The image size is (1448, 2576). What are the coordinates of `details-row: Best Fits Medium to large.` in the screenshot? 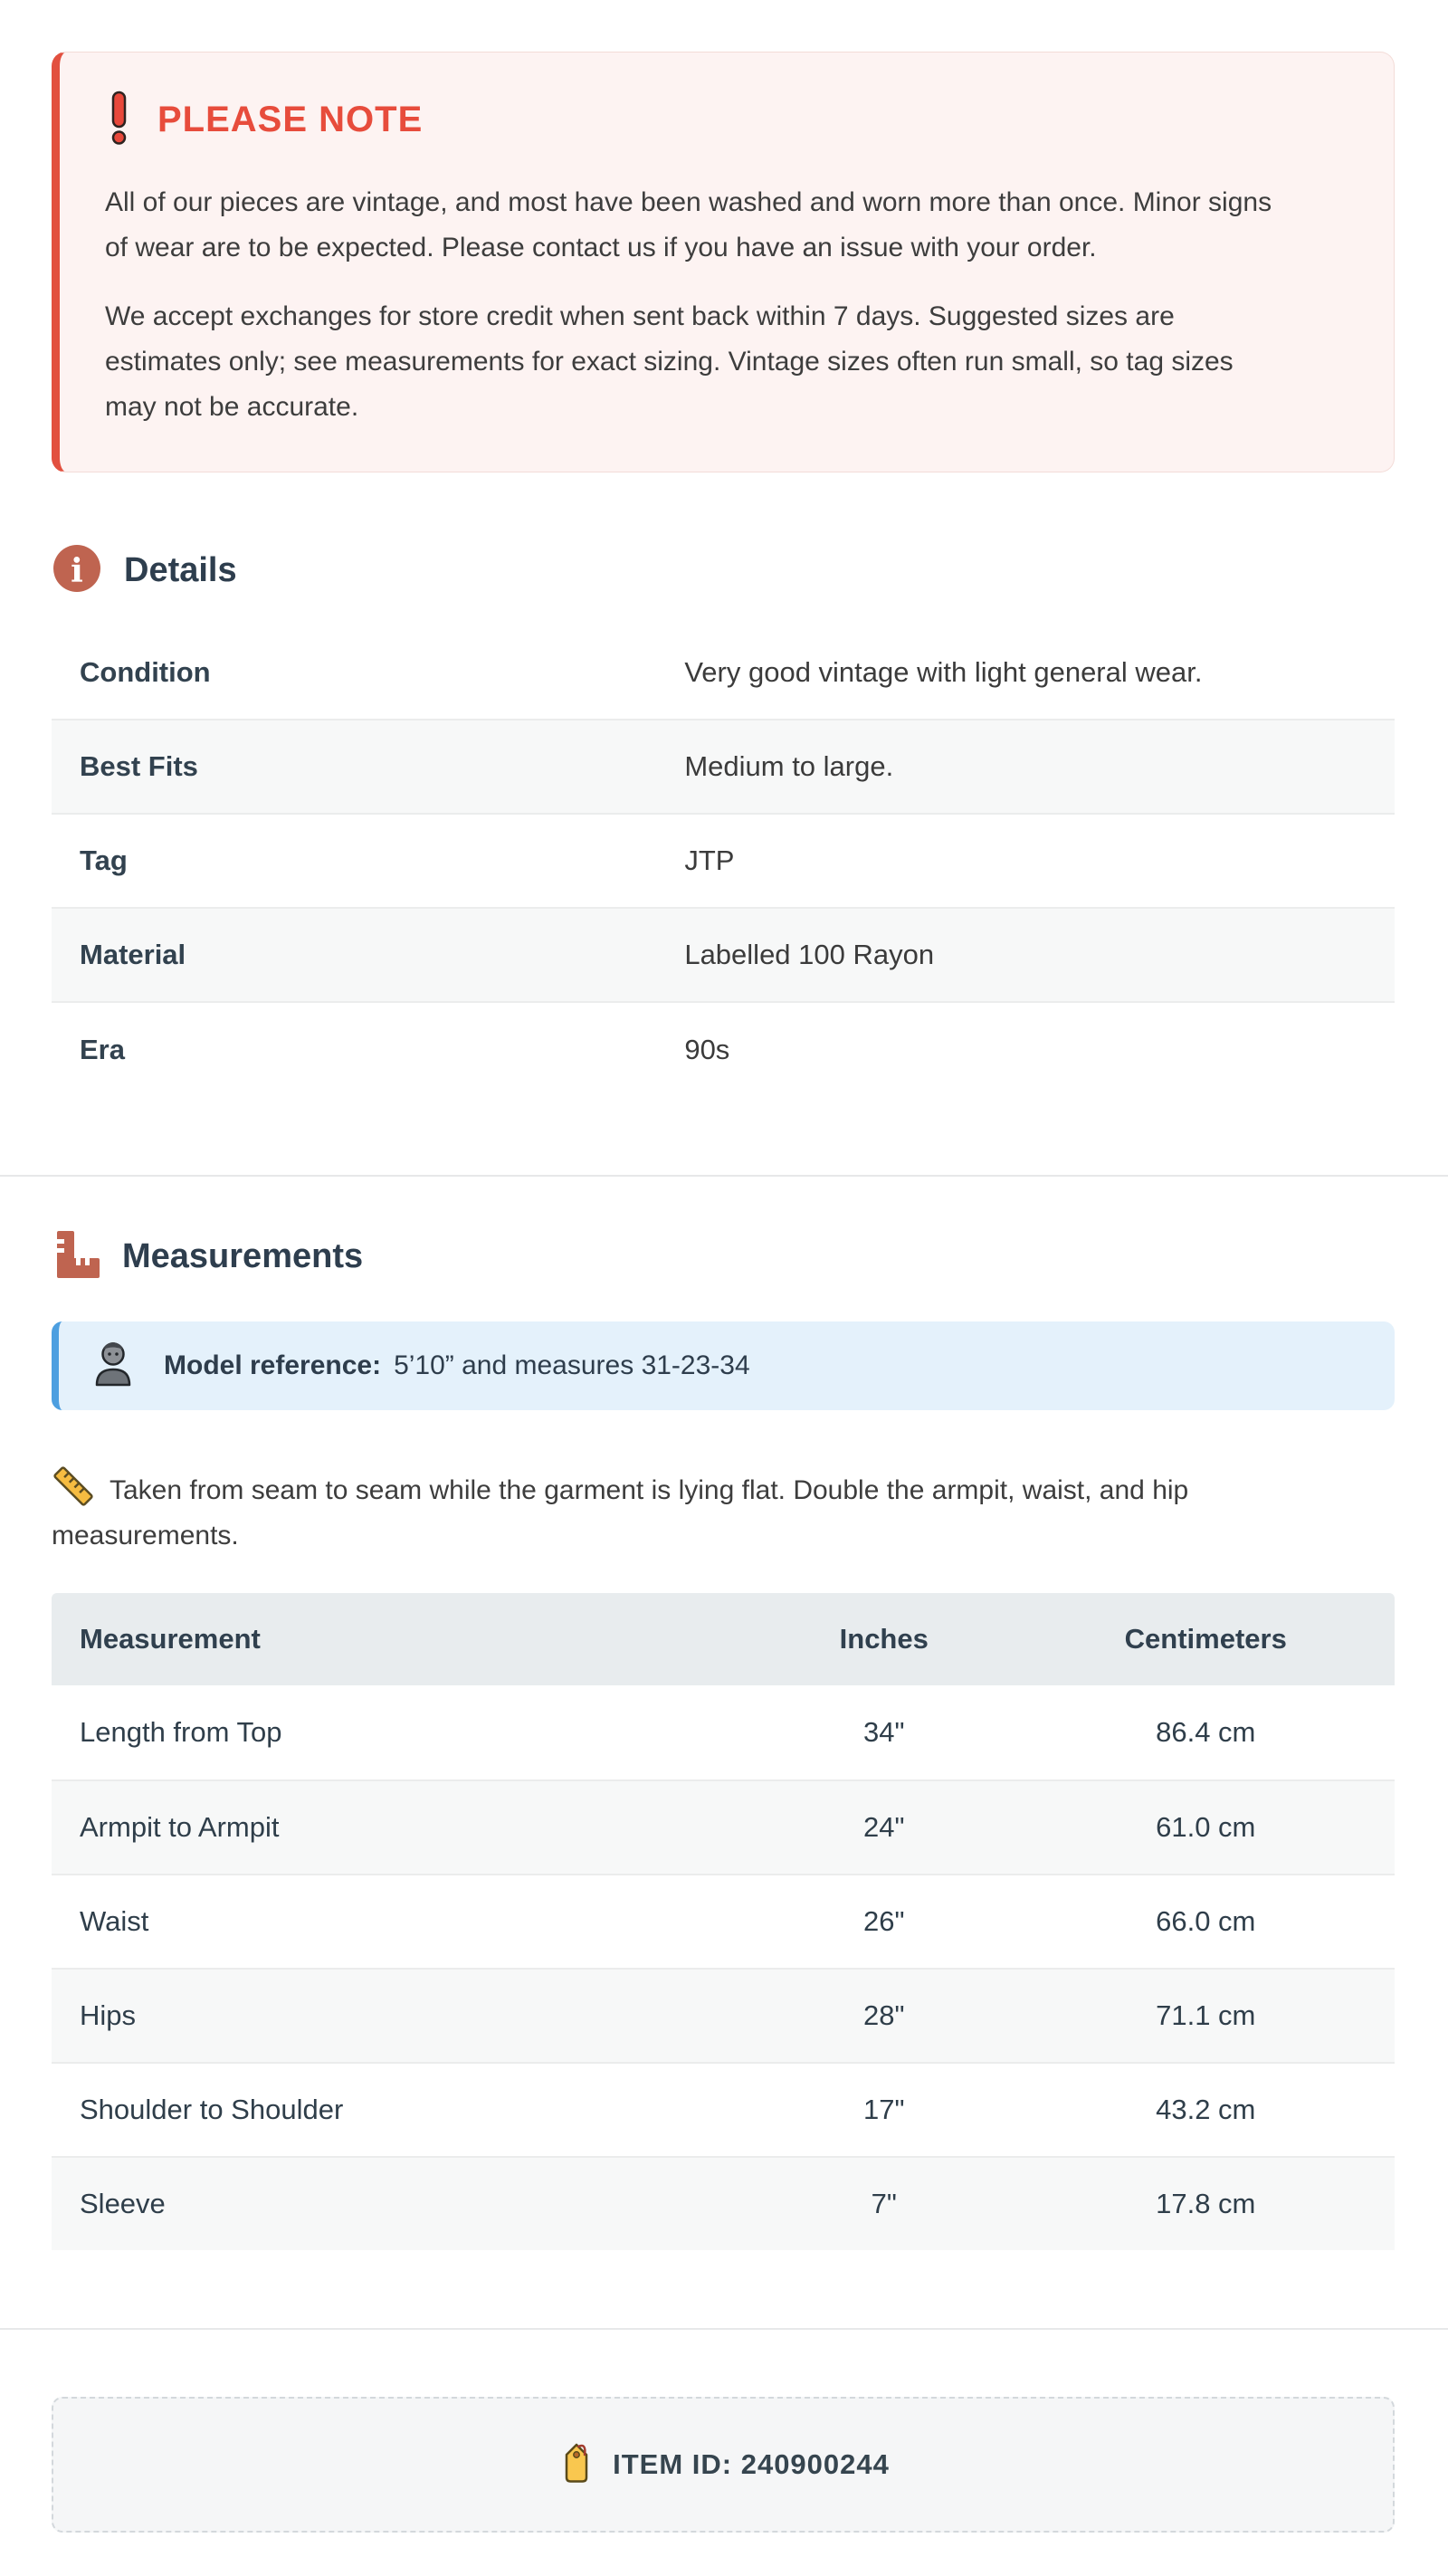 It's located at (724, 768).